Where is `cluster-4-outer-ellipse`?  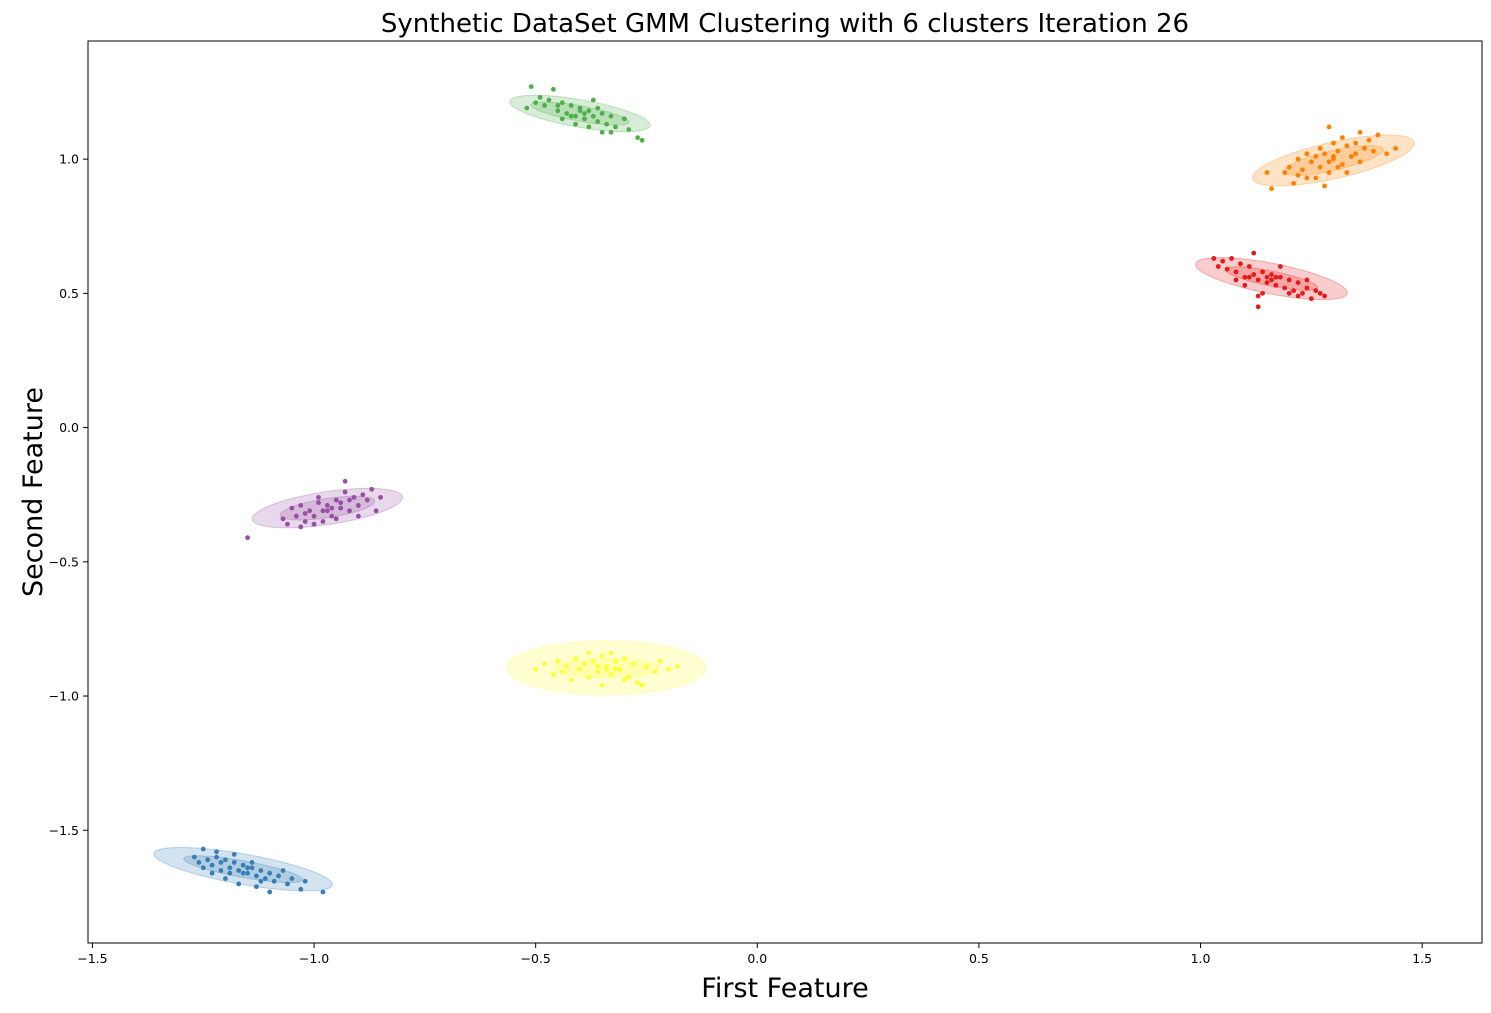 cluster-4-outer-ellipse is located at coordinates (327, 508).